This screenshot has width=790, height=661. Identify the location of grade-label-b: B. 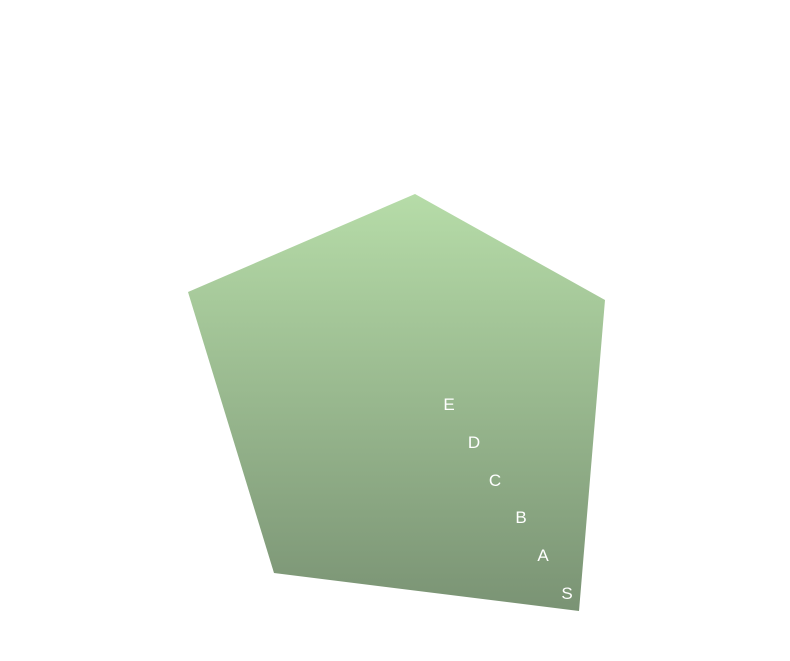
(520, 517).